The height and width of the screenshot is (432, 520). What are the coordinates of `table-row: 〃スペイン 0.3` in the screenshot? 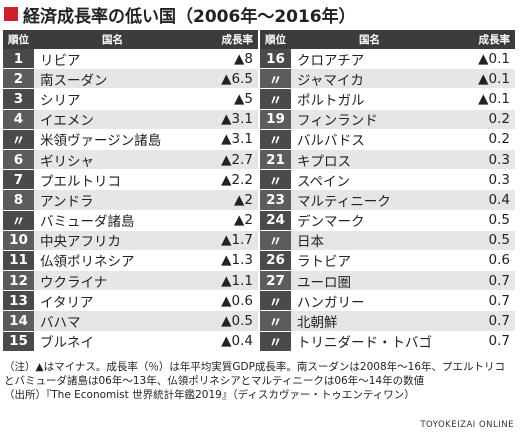 It's located at (387, 180).